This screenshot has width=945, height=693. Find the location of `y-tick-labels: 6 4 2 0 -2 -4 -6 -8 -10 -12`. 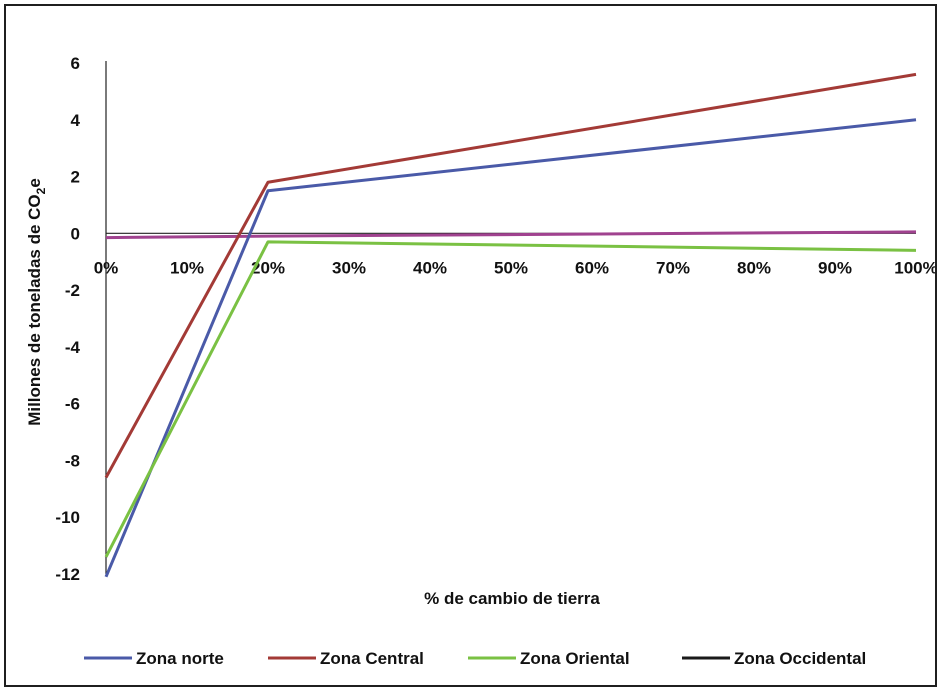

y-tick-labels: 6 4 2 0 -2 -4 -6 -8 -10 -12 is located at coordinates (67, 319).